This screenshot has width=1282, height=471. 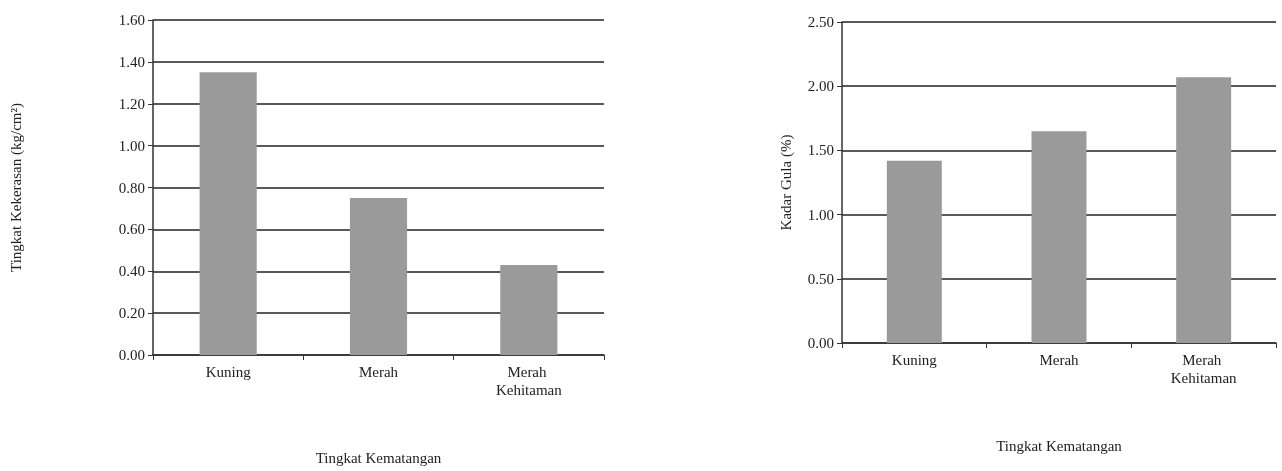 What do you see at coordinates (820, 22) in the screenshot?
I see `y-tick-label: 2.50` at bounding box center [820, 22].